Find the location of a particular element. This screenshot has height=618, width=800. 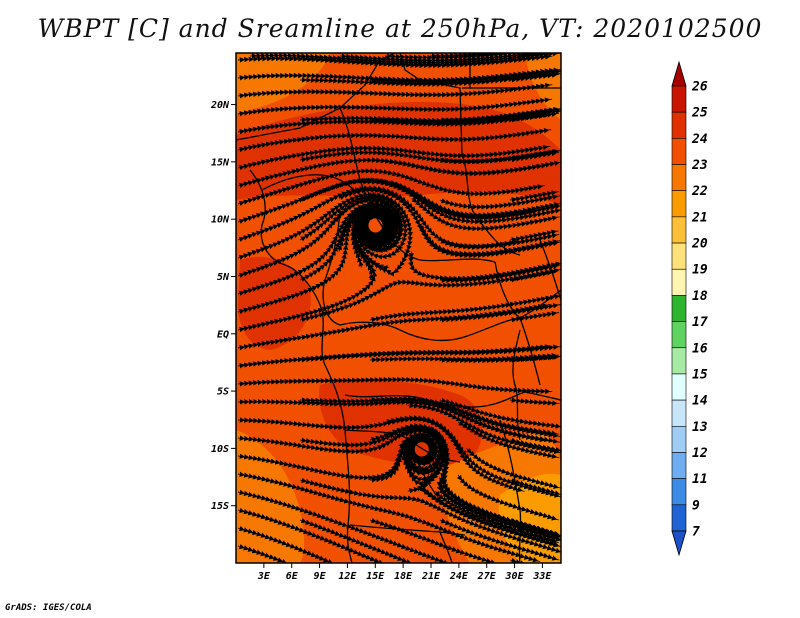

lat-tick-label: 10S is located at coordinates (220, 449).